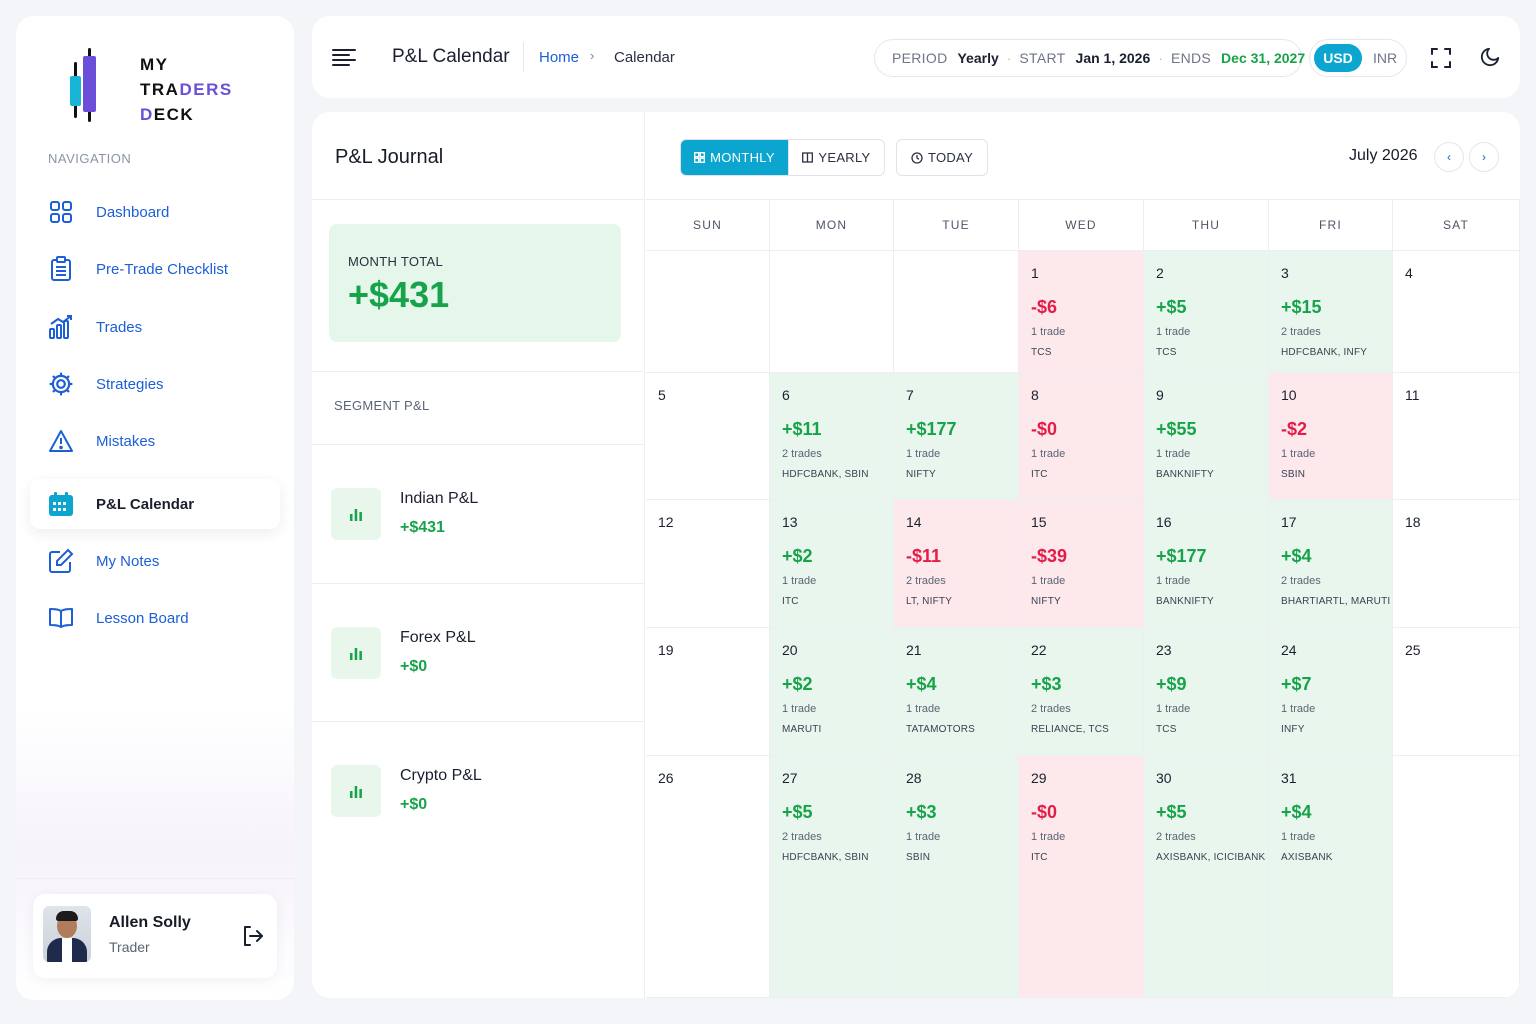 This screenshot has height=1024, width=1536. Describe the element at coordinates (734, 157) in the screenshot. I see `monthly-view-button: MONTHLY` at that location.